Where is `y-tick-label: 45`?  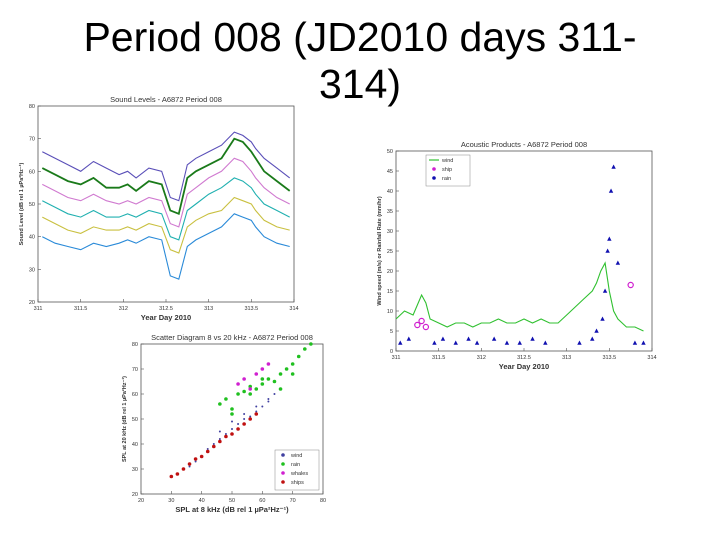
y-tick-label: 45 is located at coordinates (390, 172).